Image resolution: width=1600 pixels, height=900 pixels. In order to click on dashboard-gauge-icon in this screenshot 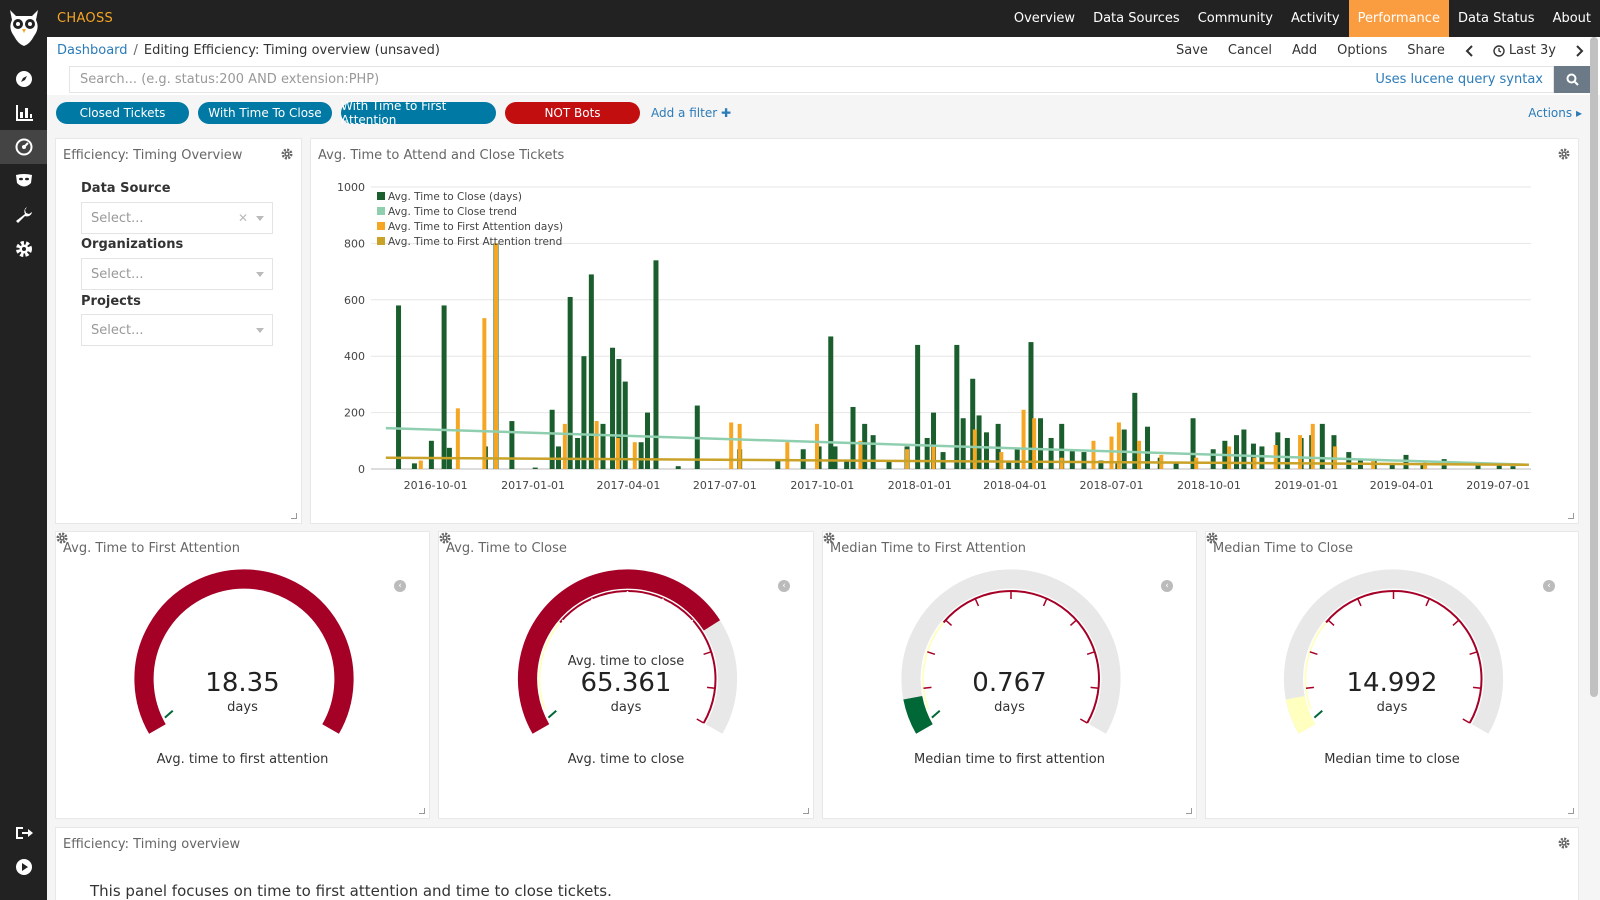, I will do `click(23, 147)`.